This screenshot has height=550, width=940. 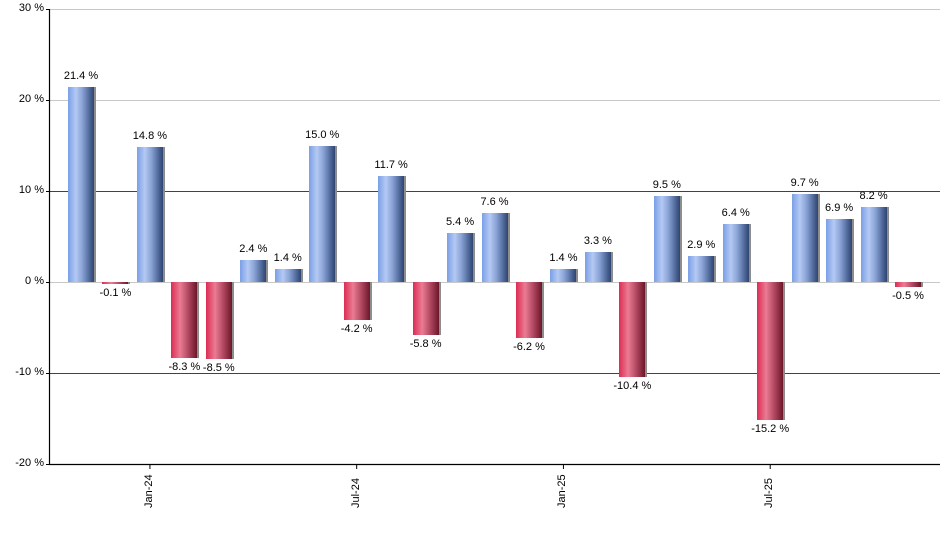 What do you see at coordinates (839, 208) in the screenshot?
I see `bar-value-label: 6.9 %` at bounding box center [839, 208].